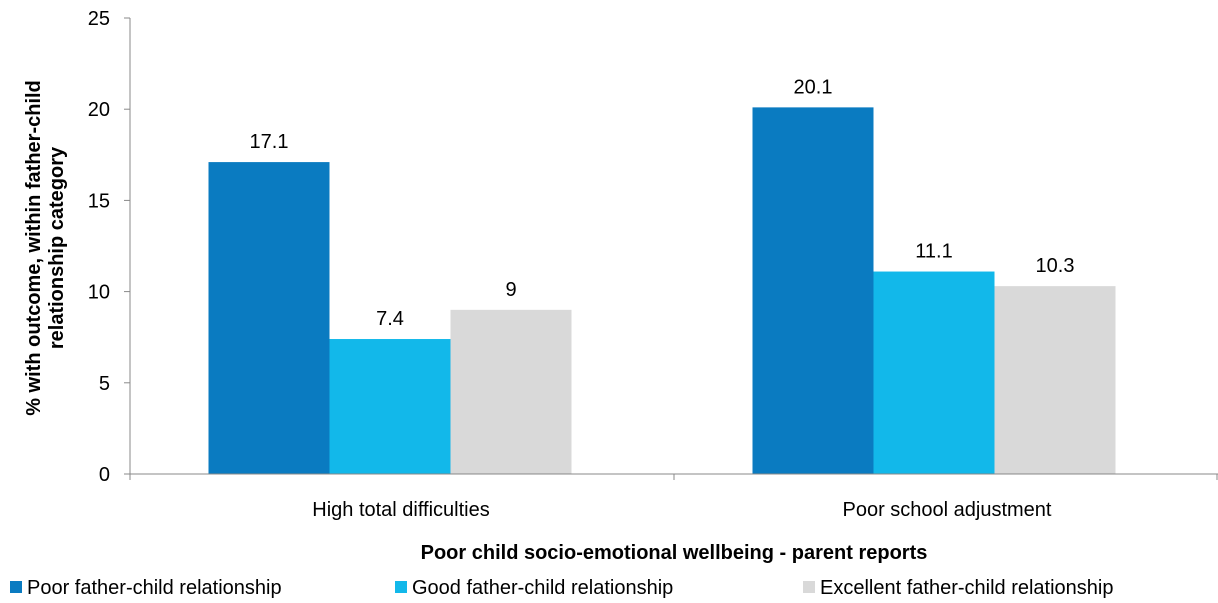 This screenshot has width=1218, height=603. Describe the element at coordinates (109, 247) in the screenshot. I see `y-axis-ticks: 0 5 10 15 20 25` at that location.